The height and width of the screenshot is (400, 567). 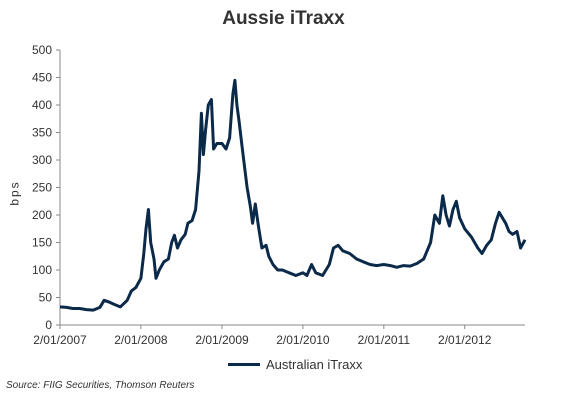 I want to click on chart-title: Aussie iTraxx, so click(x=283, y=18).